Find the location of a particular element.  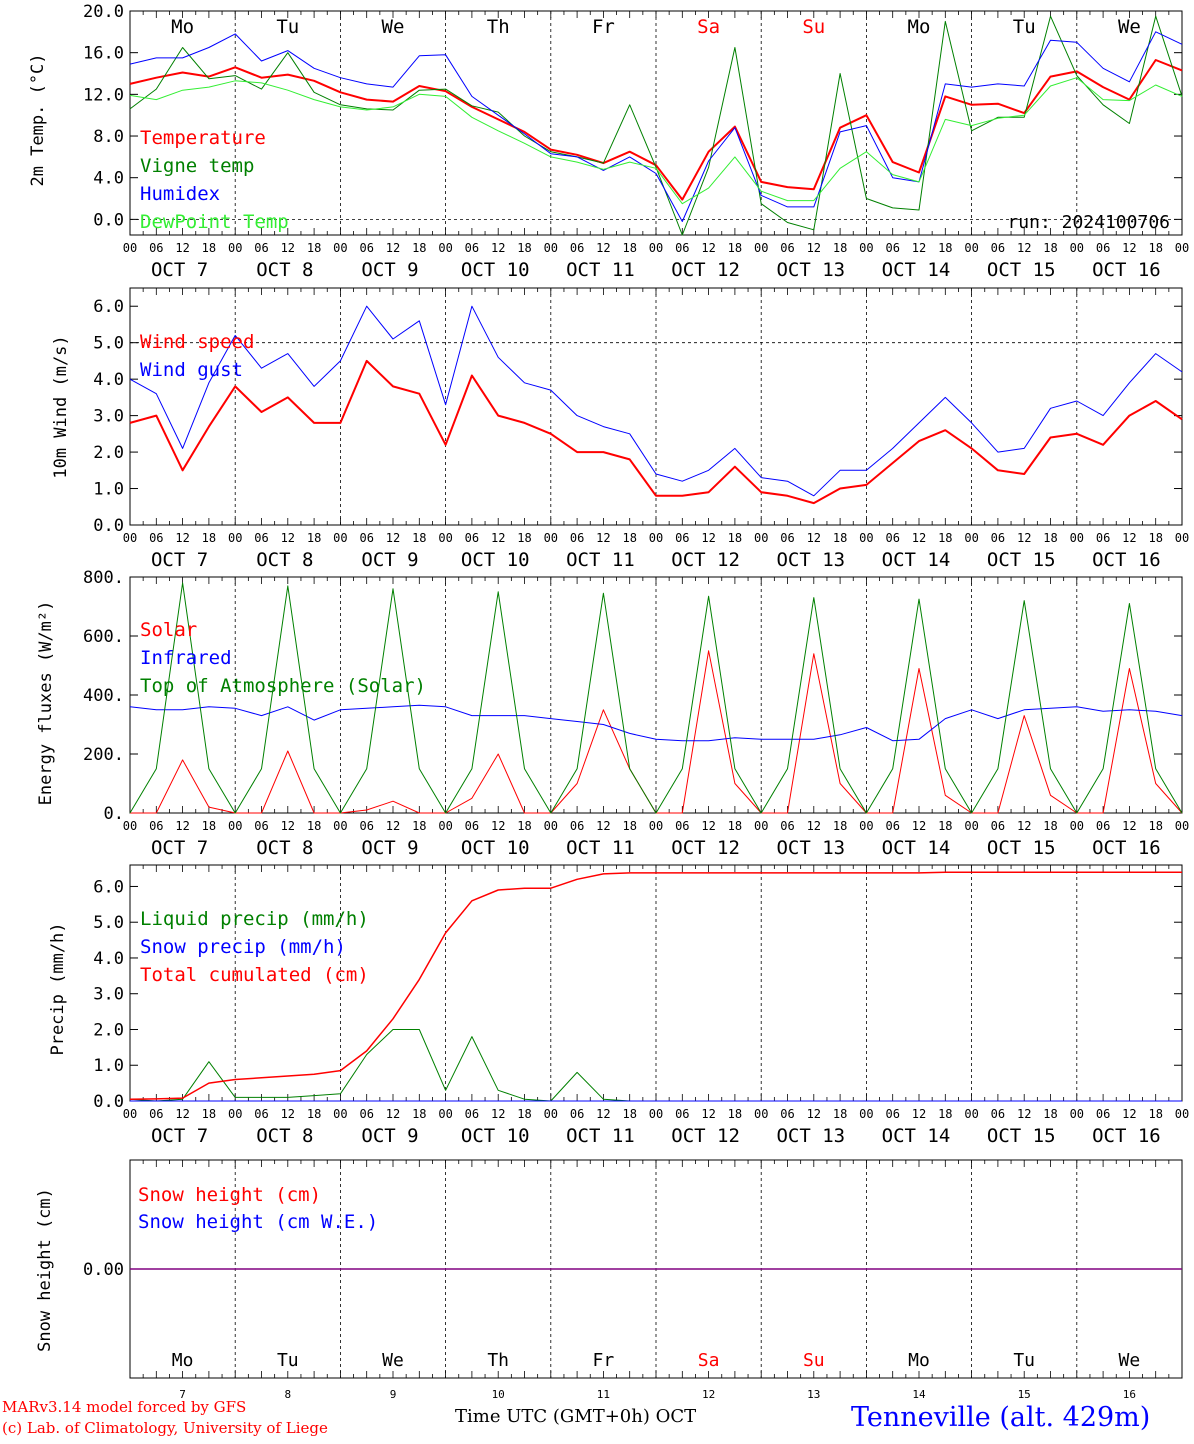

series-line-top-of-atmosphere-solar is located at coordinates (656, 698).